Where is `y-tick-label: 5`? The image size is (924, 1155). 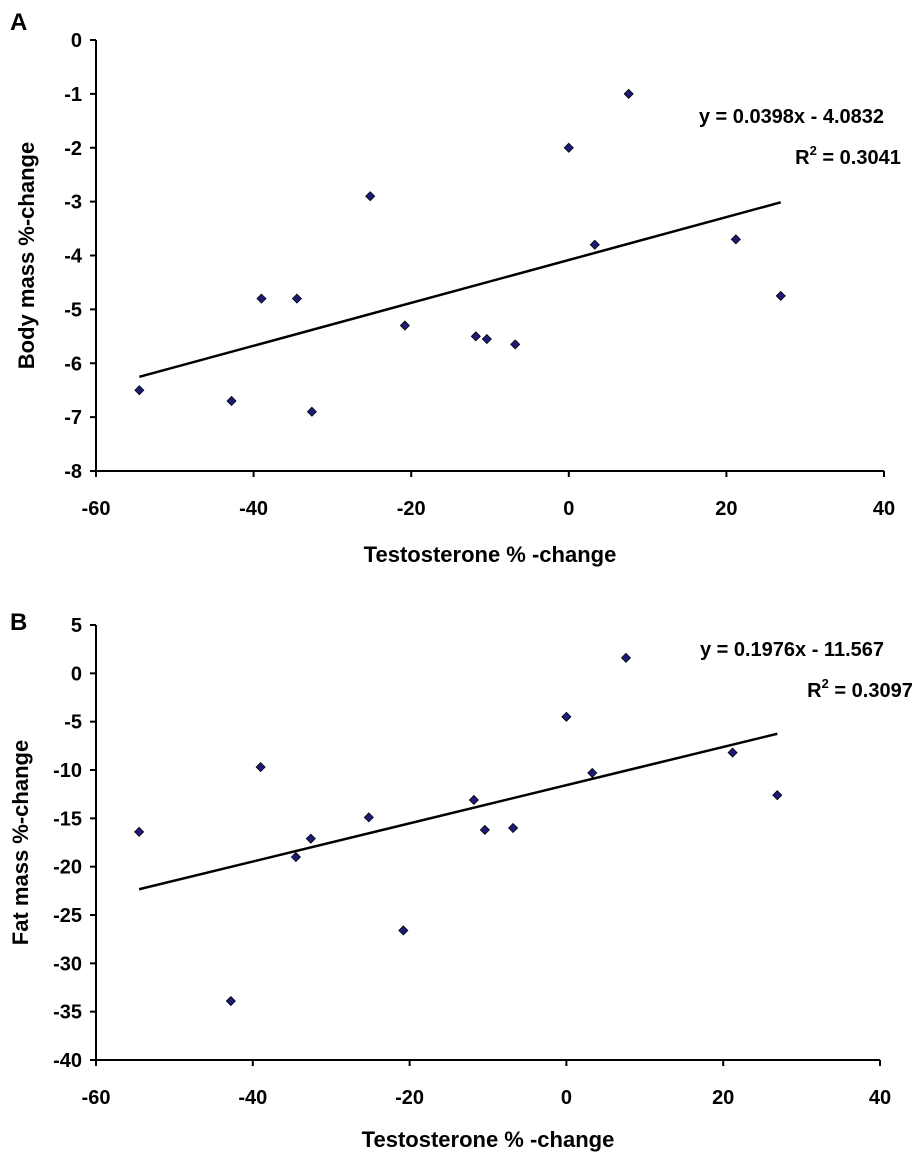 y-tick-label: 5 is located at coordinates (76, 626).